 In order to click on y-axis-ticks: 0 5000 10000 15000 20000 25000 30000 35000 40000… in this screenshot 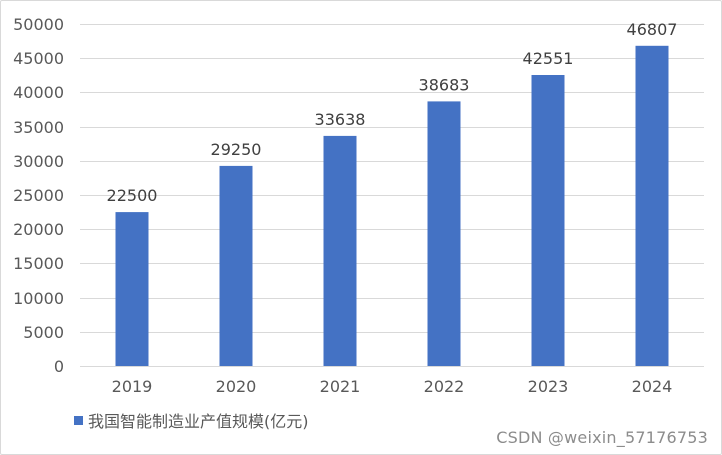, I will do `click(38, 195)`.